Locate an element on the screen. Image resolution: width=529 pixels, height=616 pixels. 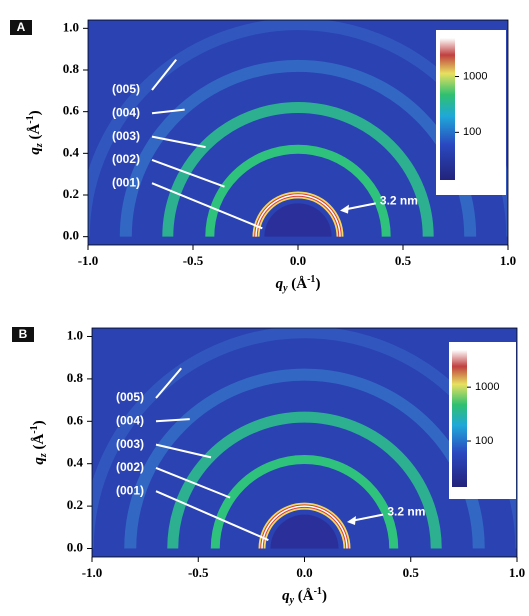
panel-letter: B is located at coordinates (23, 334).